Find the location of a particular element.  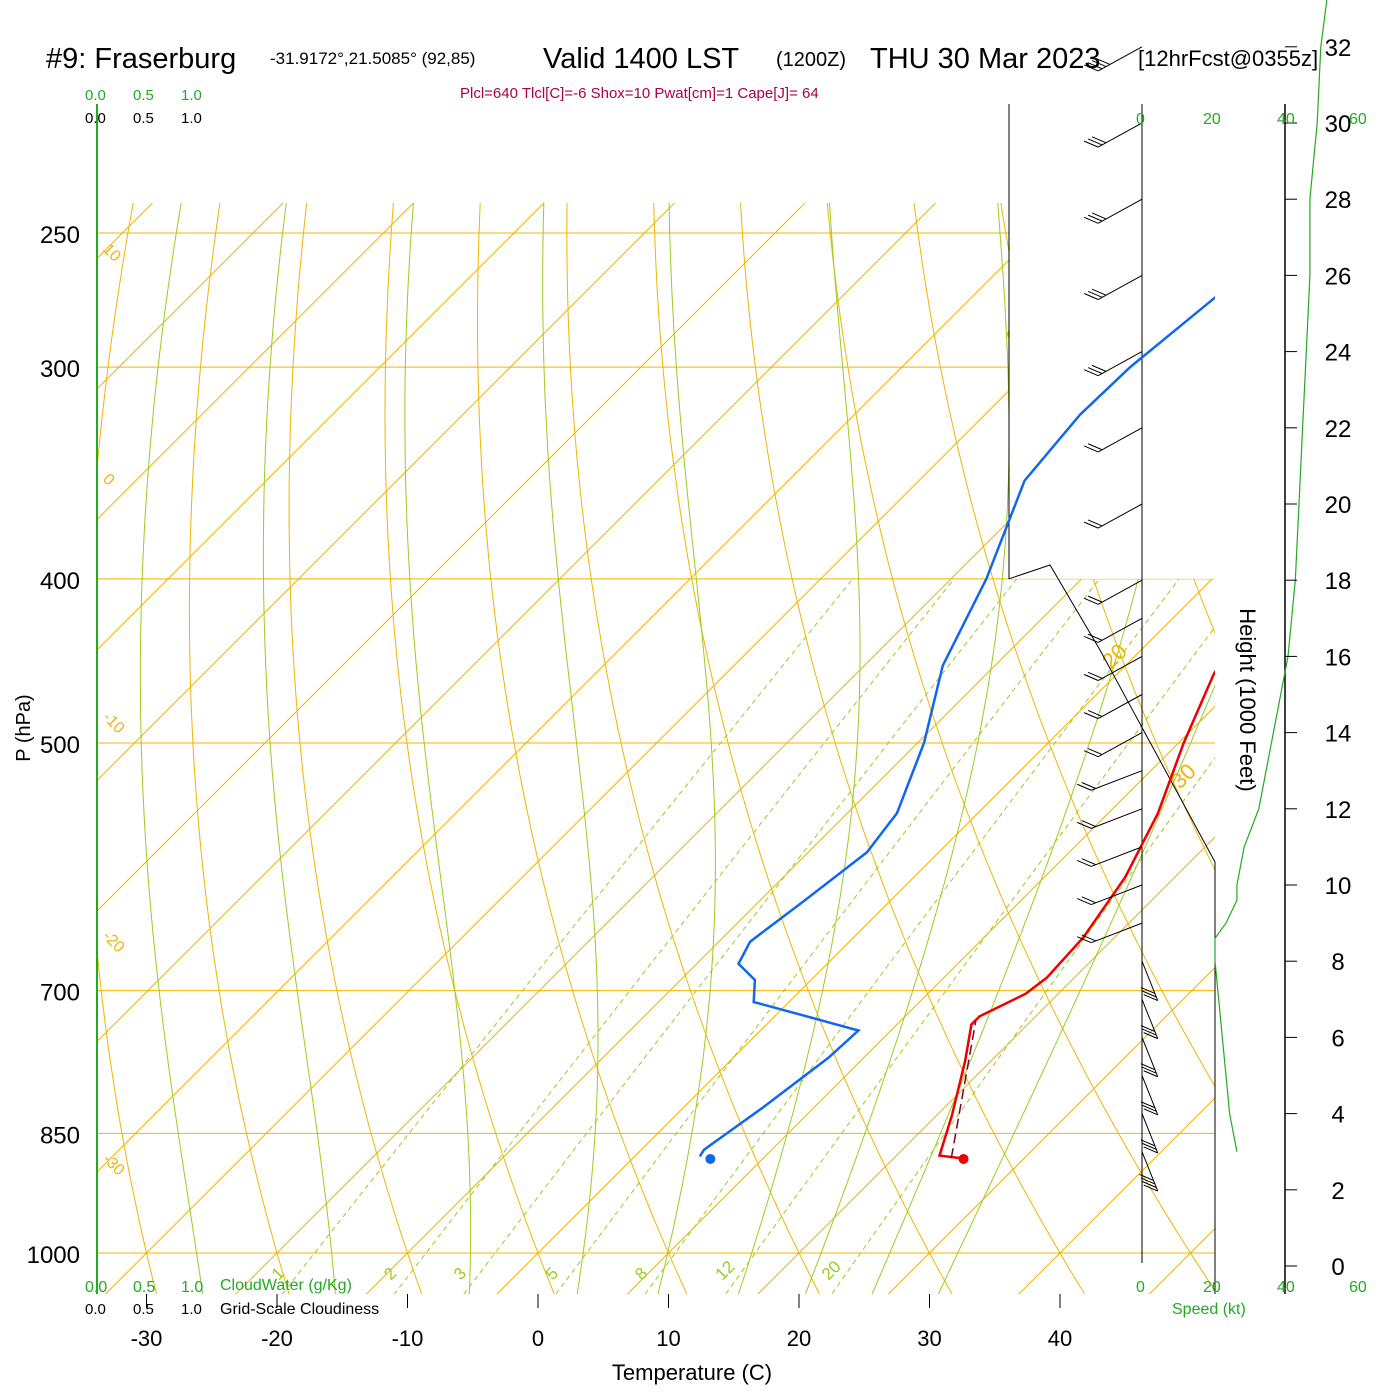

cloudiness-label: Grid-Scale Cloudiness is located at coordinates (299, 1309).